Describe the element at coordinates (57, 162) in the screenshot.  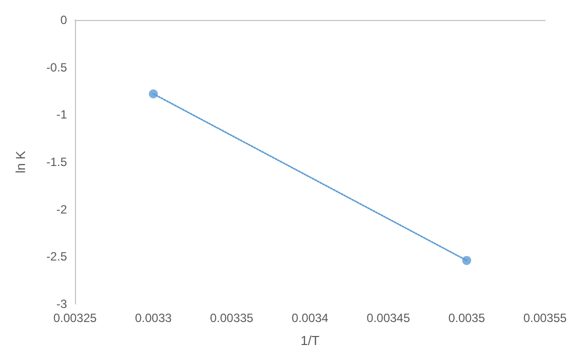
I see `y-tick-label: -1.5` at that location.